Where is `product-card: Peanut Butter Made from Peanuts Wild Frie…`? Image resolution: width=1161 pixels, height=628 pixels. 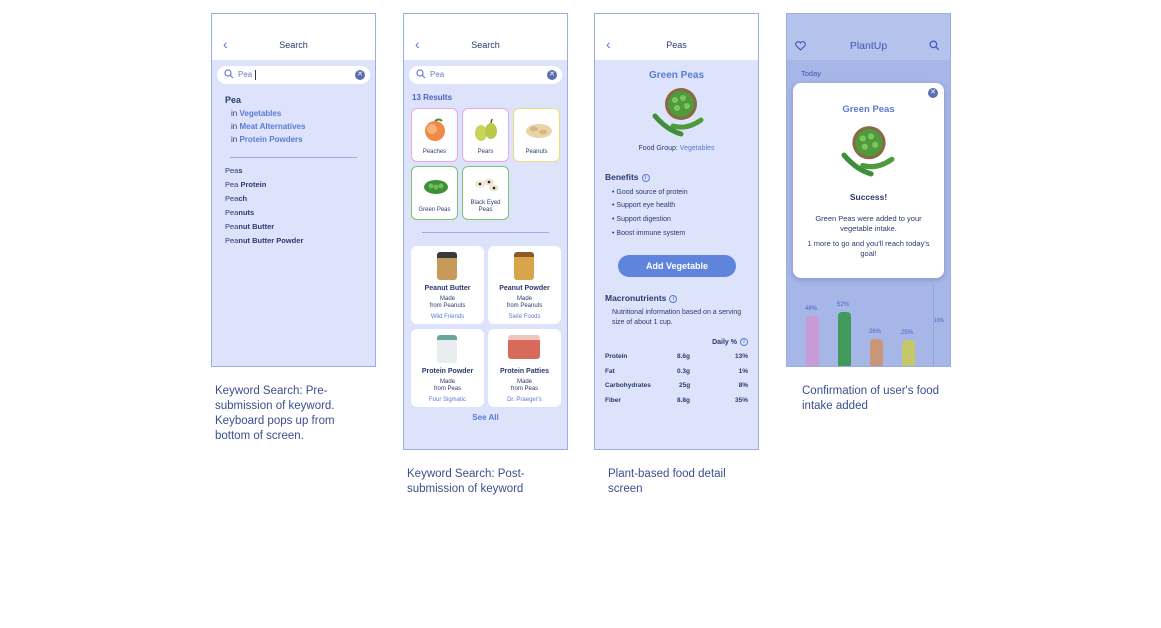 product-card: Peanut Butter Made from Peanuts Wild Frie… is located at coordinates (447, 285).